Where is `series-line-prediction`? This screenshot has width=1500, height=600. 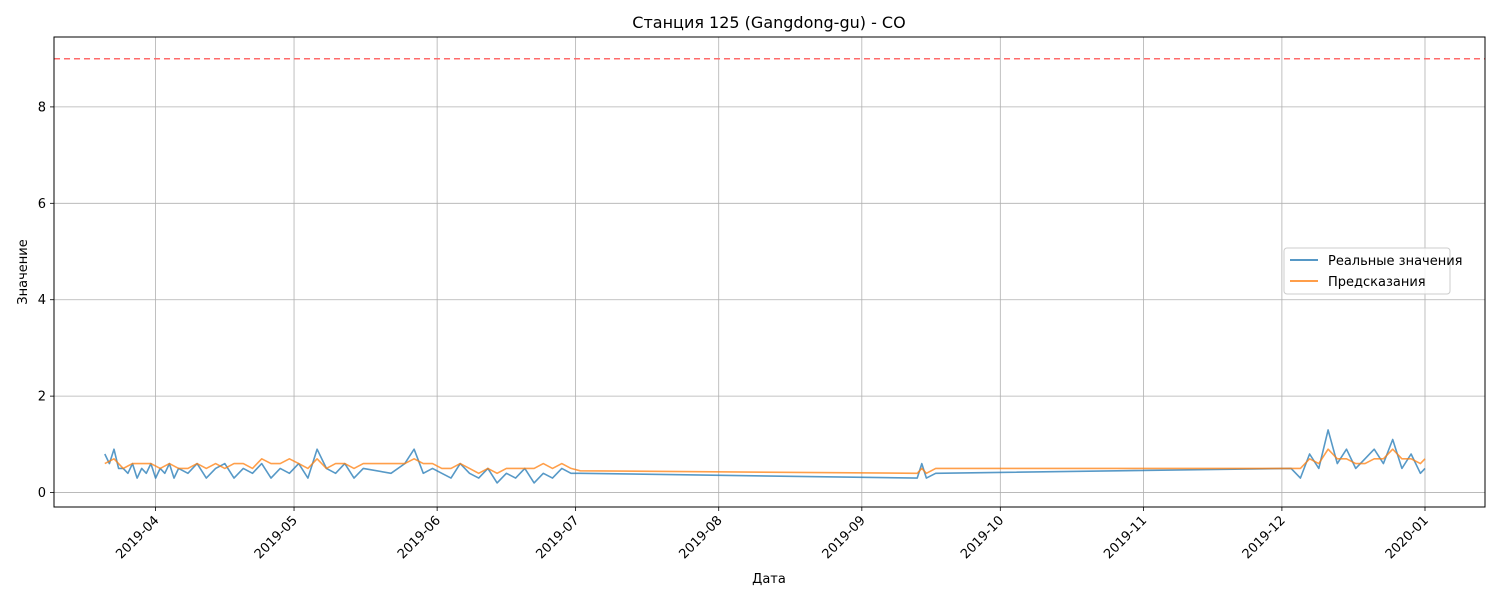 series-line-prediction is located at coordinates (765, 461).